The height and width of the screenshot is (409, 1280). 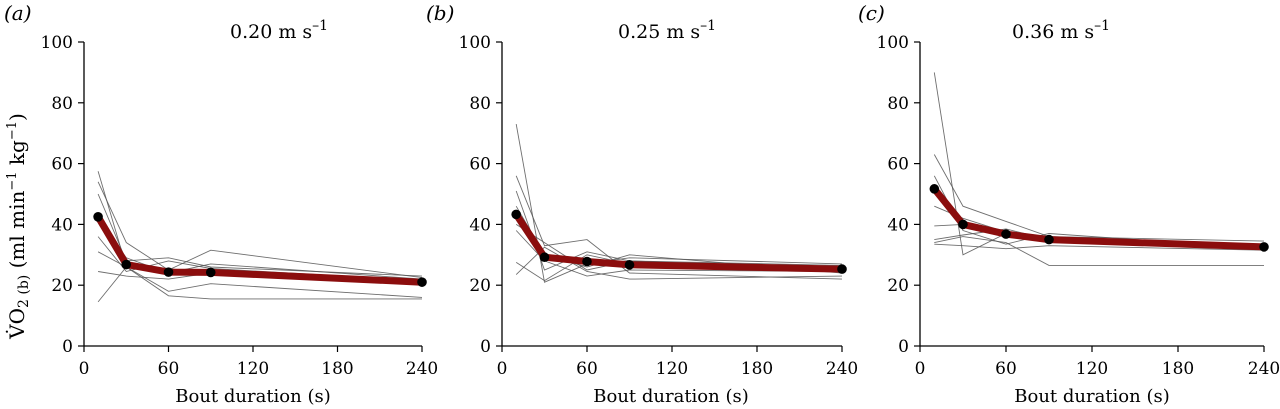 I want to click on panel-a-title: 0.20 m s–1, so click(x=279, y=30).